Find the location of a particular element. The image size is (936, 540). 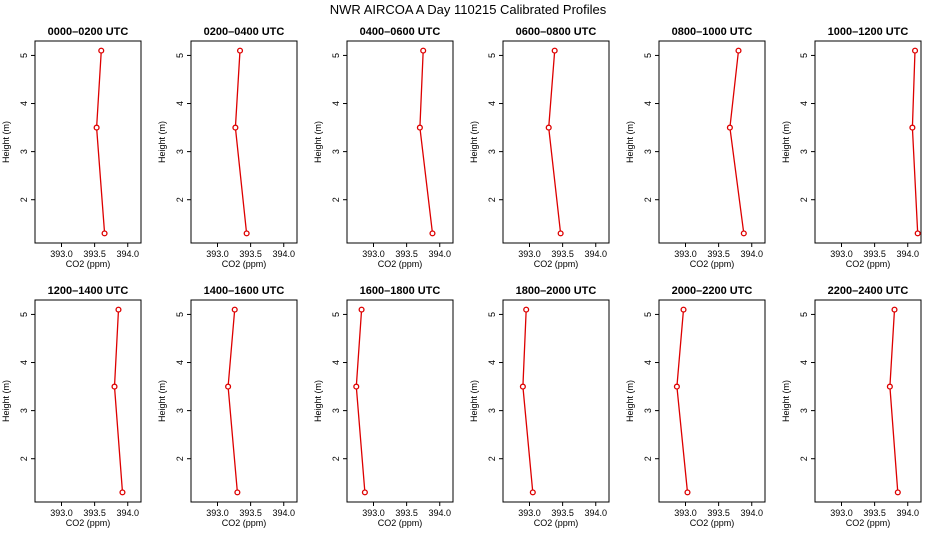

panel-title: 0600–0800 UTC is located at coordinates (556, 32).